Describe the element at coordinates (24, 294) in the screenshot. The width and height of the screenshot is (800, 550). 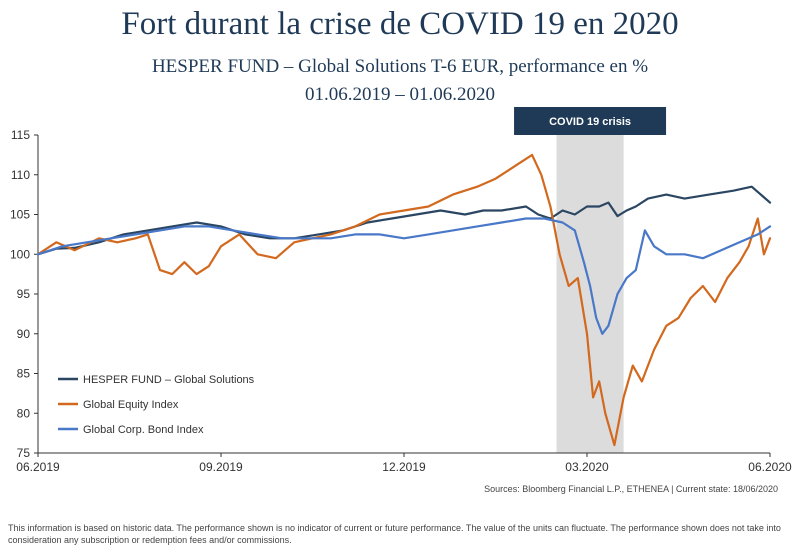
I see `y-tick-label: 95` at that location.